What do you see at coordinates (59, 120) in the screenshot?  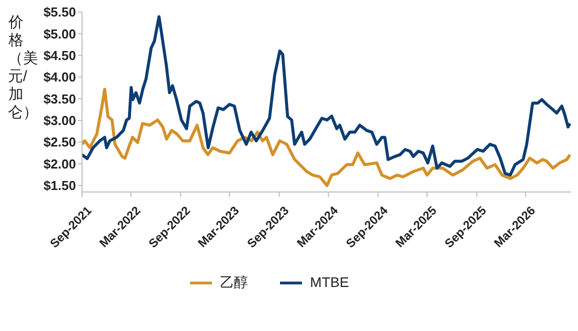 I see `y-tick-label: $3.00` at bounding box center [59, 120].